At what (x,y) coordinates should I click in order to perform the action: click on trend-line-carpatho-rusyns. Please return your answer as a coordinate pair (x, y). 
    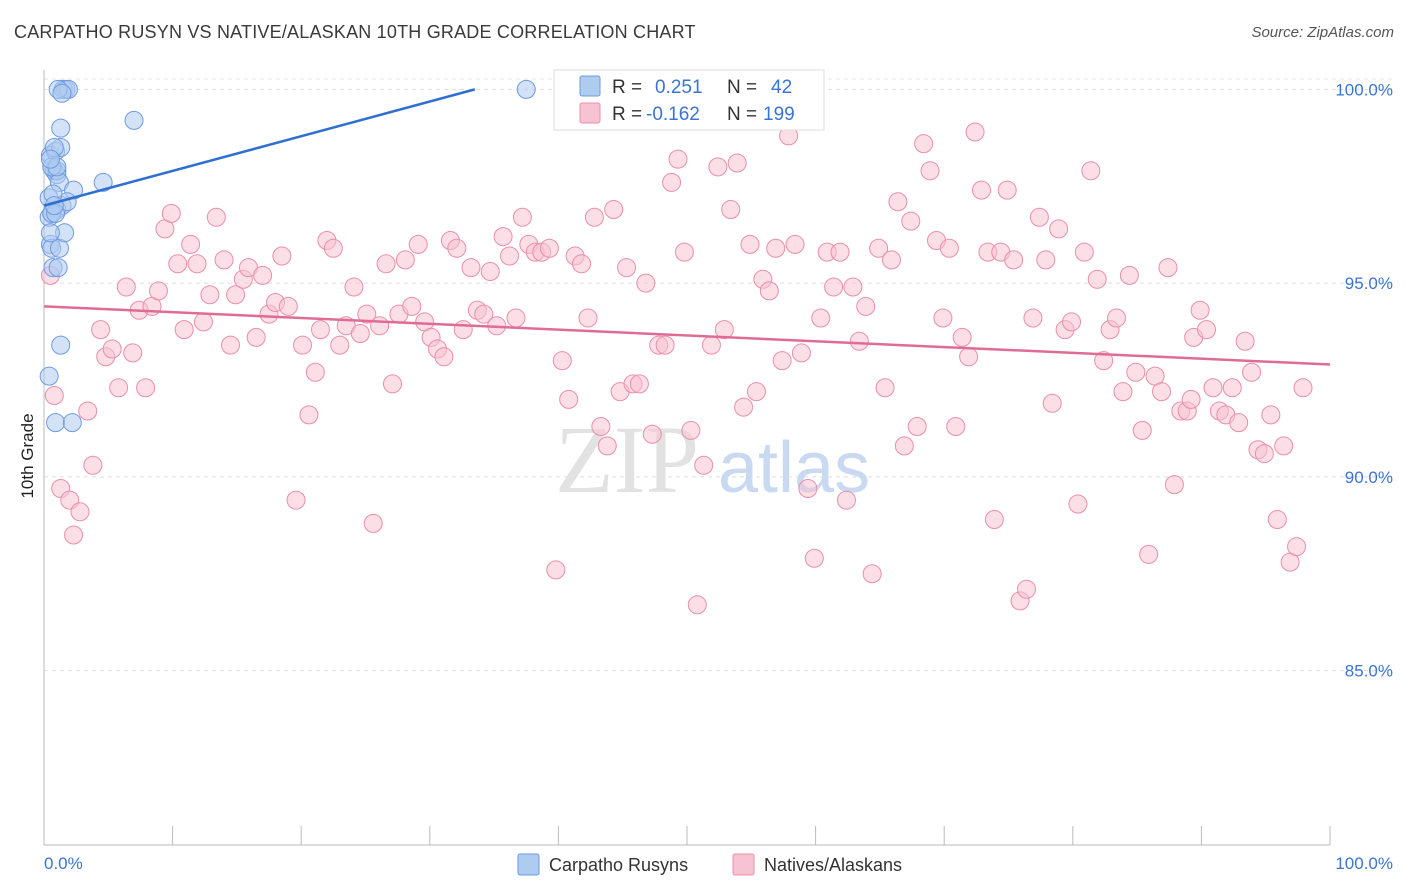
    Looking at the image, I should click on (259, 147).